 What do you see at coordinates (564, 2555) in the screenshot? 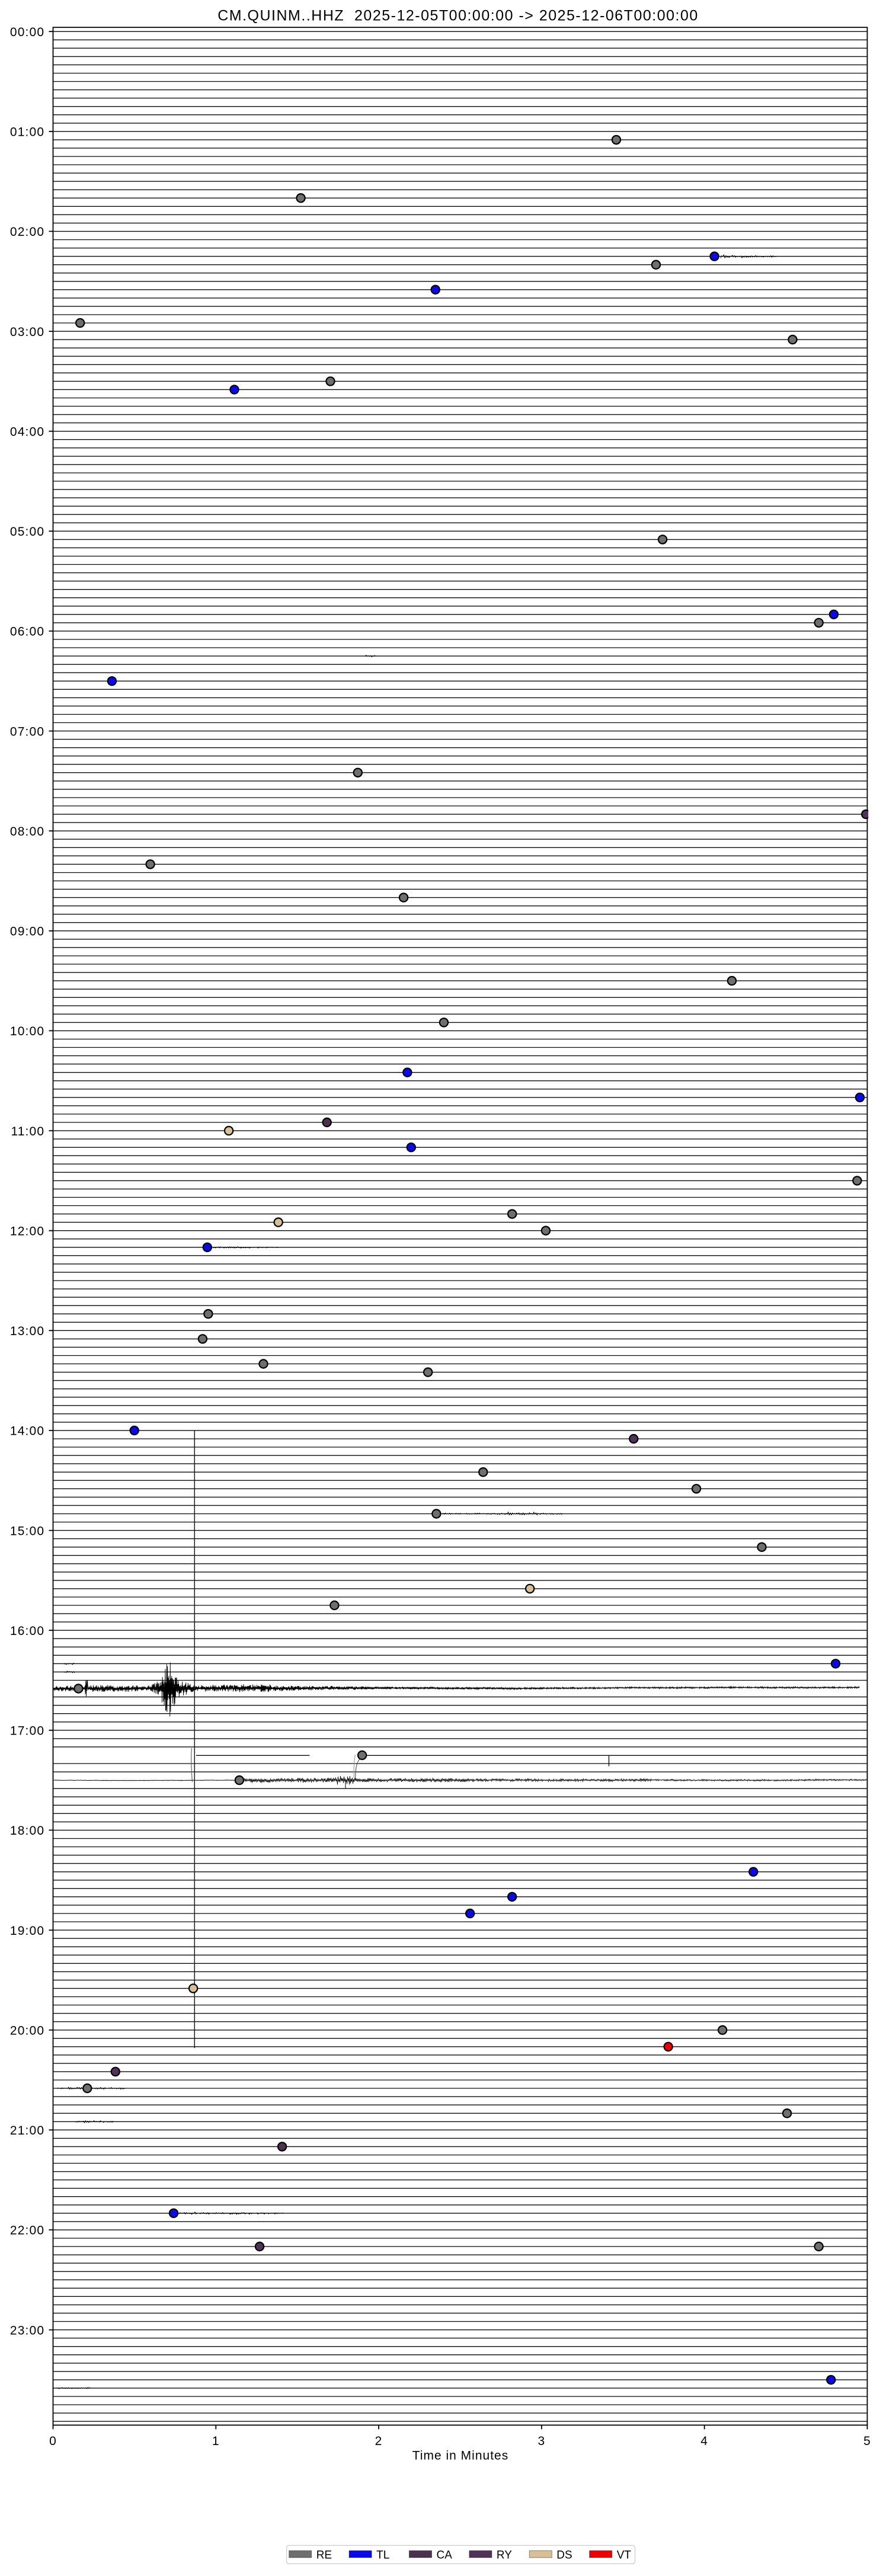
I see `svg-text: DS` at bounding box center [564, 2555].